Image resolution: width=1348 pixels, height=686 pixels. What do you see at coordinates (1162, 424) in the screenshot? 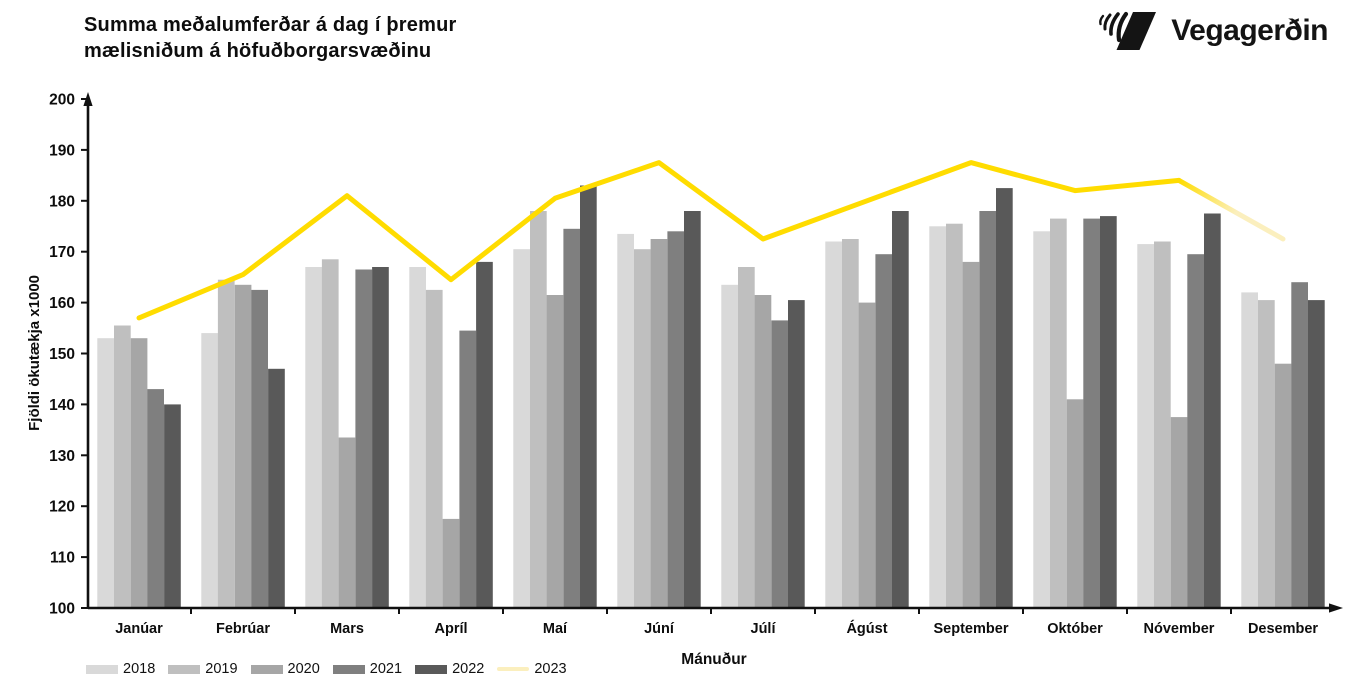
I see `bar-2019-nóvember` at bounding box center [1162, 424].